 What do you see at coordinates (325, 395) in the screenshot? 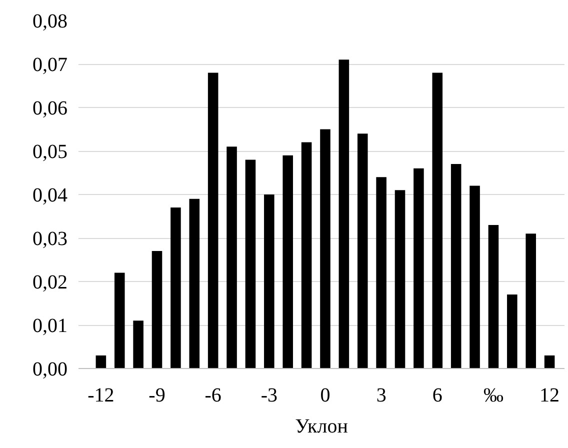
I see `x-tick-label: 0` at bounding box center [325, 395].